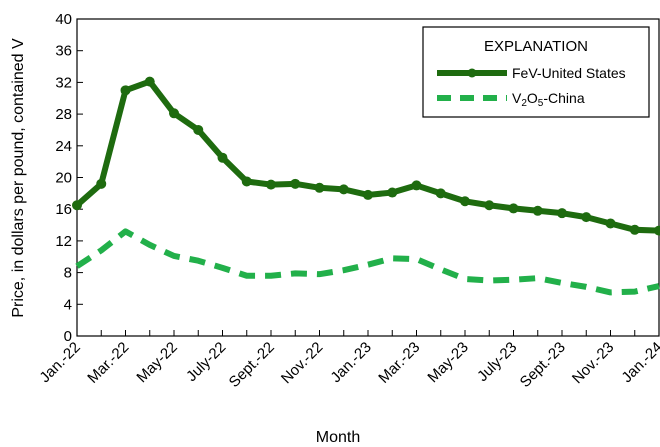 The image size is (660, 447). What do you see at coordinates (63, 209) in the screenshot?
I see `y-tick-label: 16` at bounding box center [63, 209].